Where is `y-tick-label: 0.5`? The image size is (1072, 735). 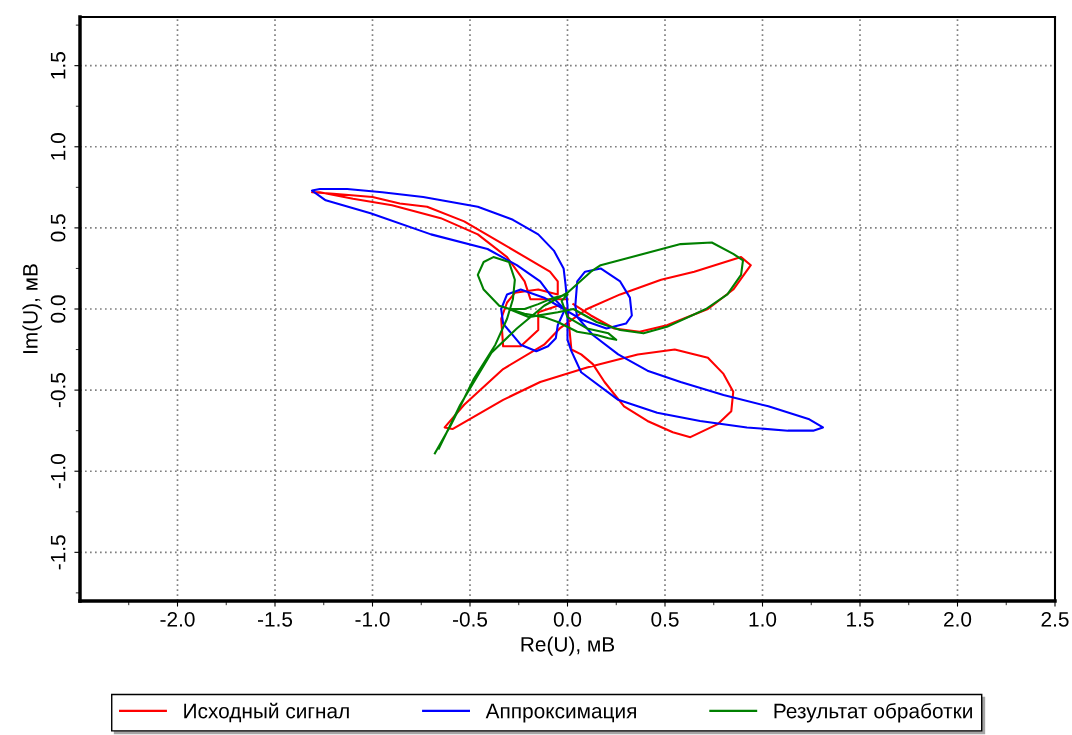
y-tick-label: 0.5 is located at coordinates (58, 228).